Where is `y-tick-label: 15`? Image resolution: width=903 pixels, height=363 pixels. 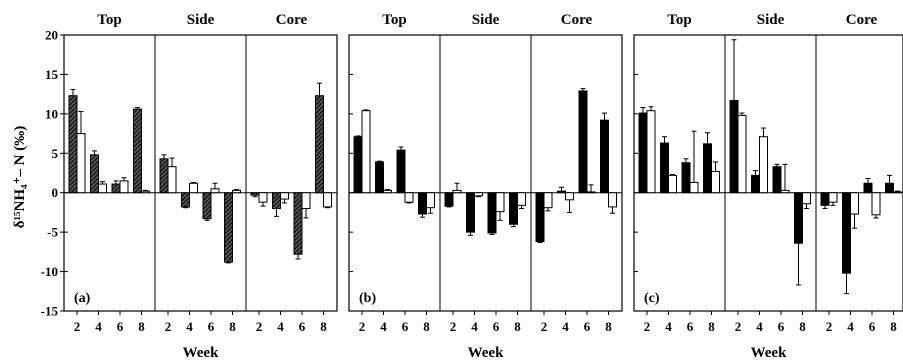 y-tick-label: 15 is located at coordinates (52, 74).